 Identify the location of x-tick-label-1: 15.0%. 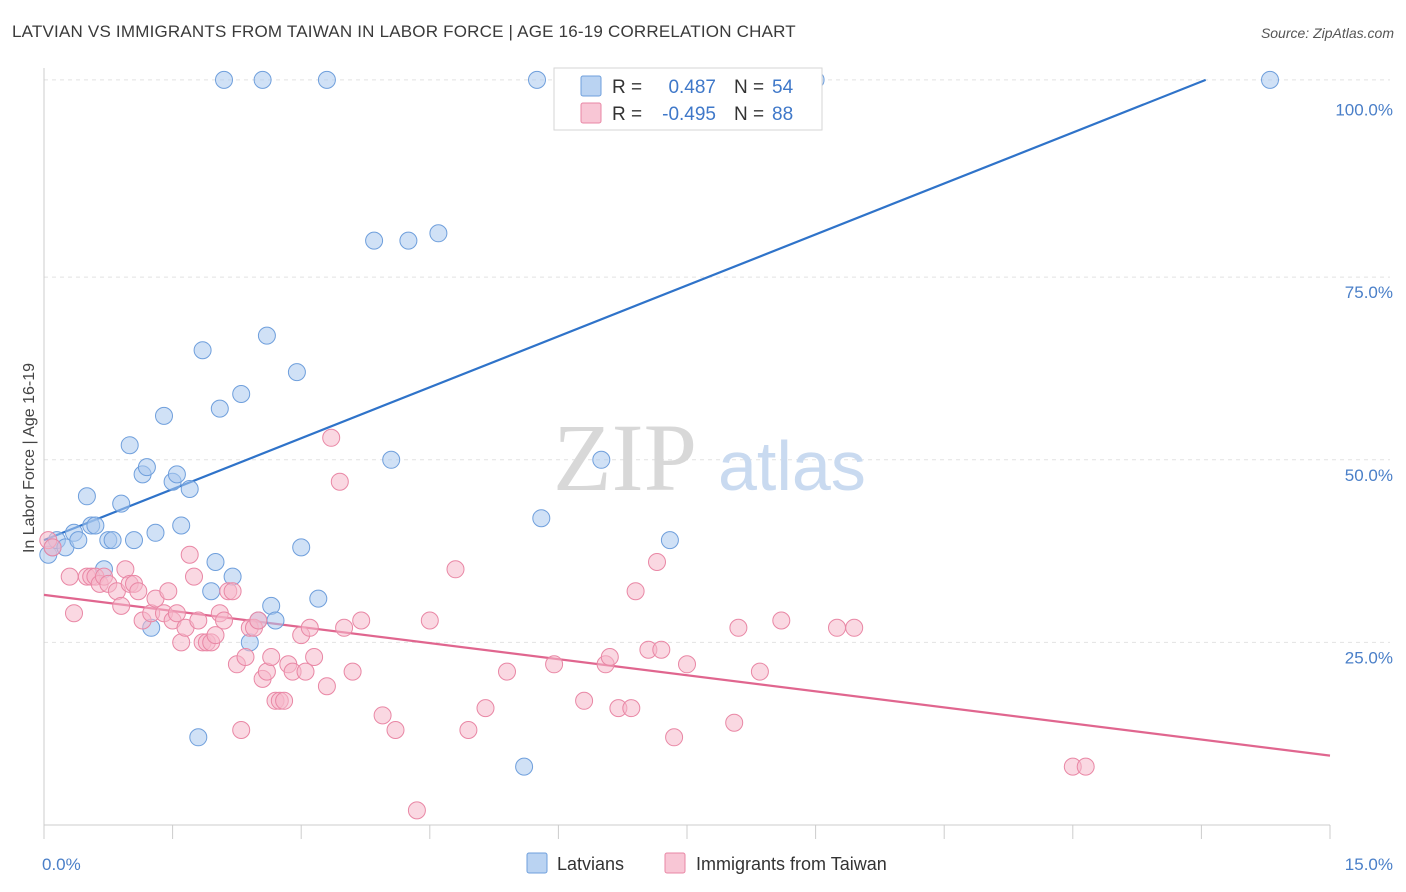
(1369, 864).